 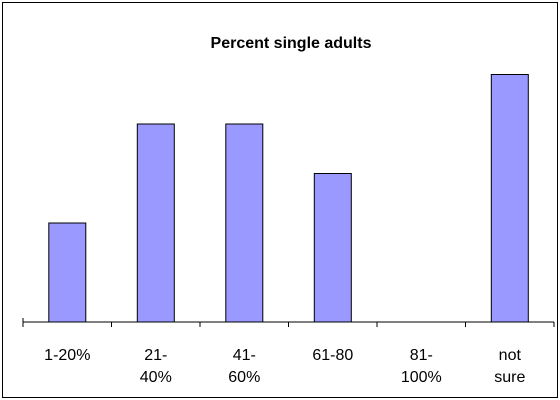 I want to click on x-tick-label: 41-60%, so click(x=244, y=366).